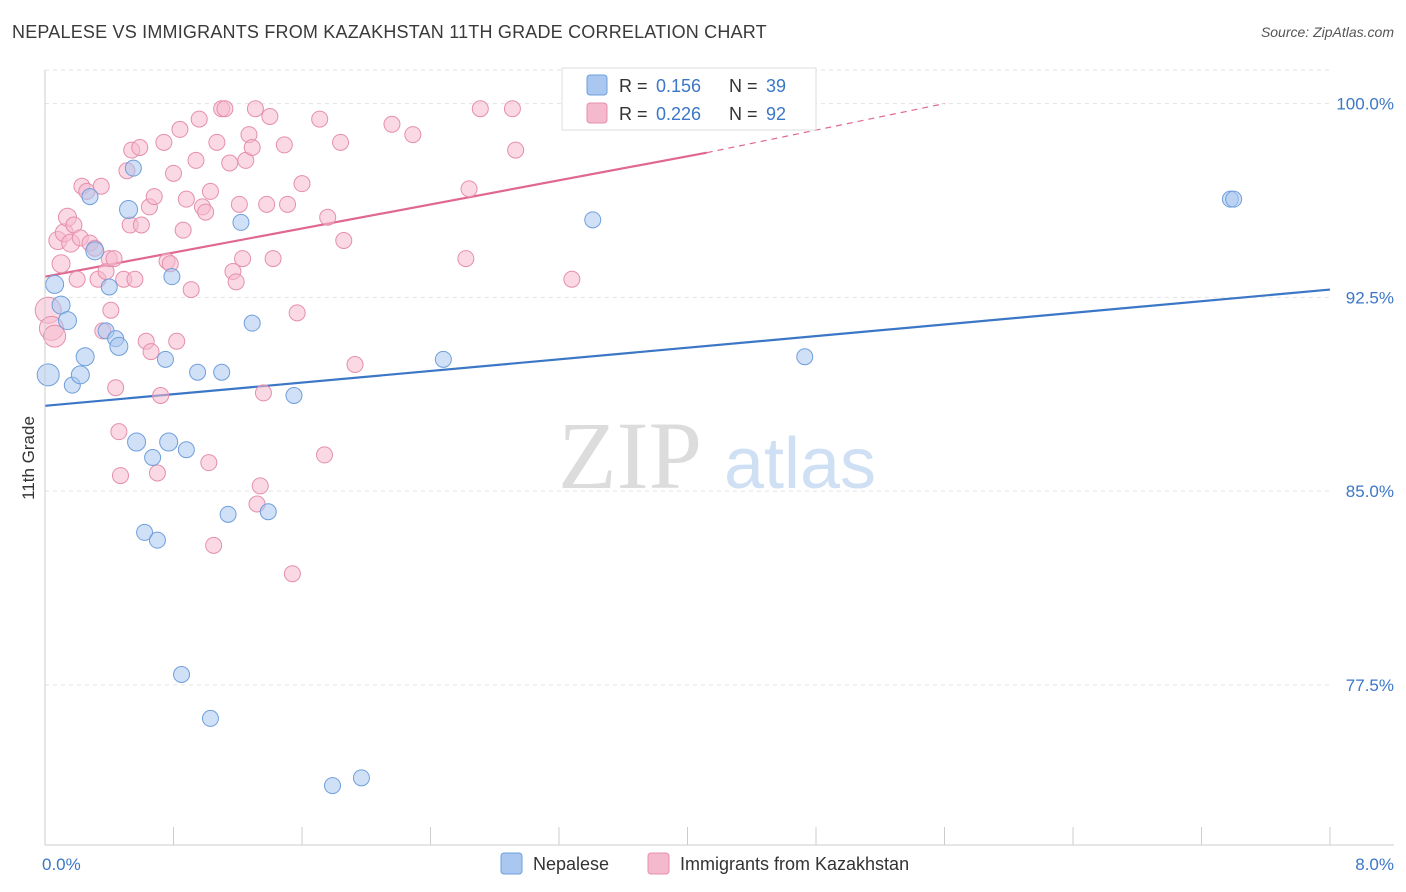  Describe the element at coordinates (658, 863) in the screenshot. I see `series-legend-swatch-kazakhstan` at that location.